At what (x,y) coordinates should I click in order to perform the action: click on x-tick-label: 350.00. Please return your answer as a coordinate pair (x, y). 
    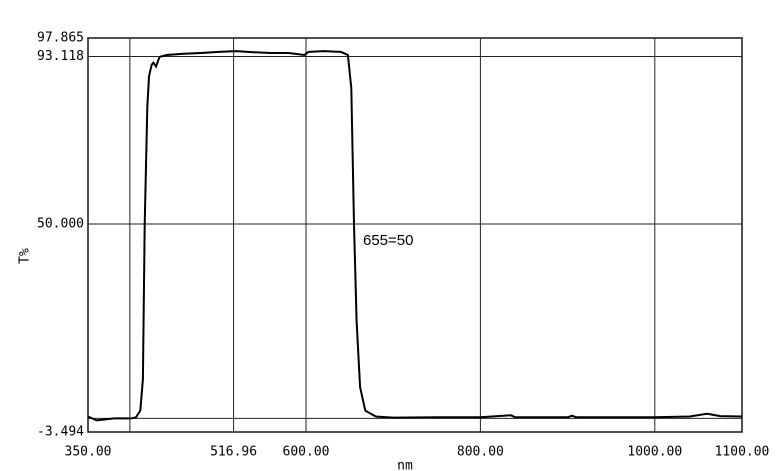
    Looking at the image, I should click on (88, 452).